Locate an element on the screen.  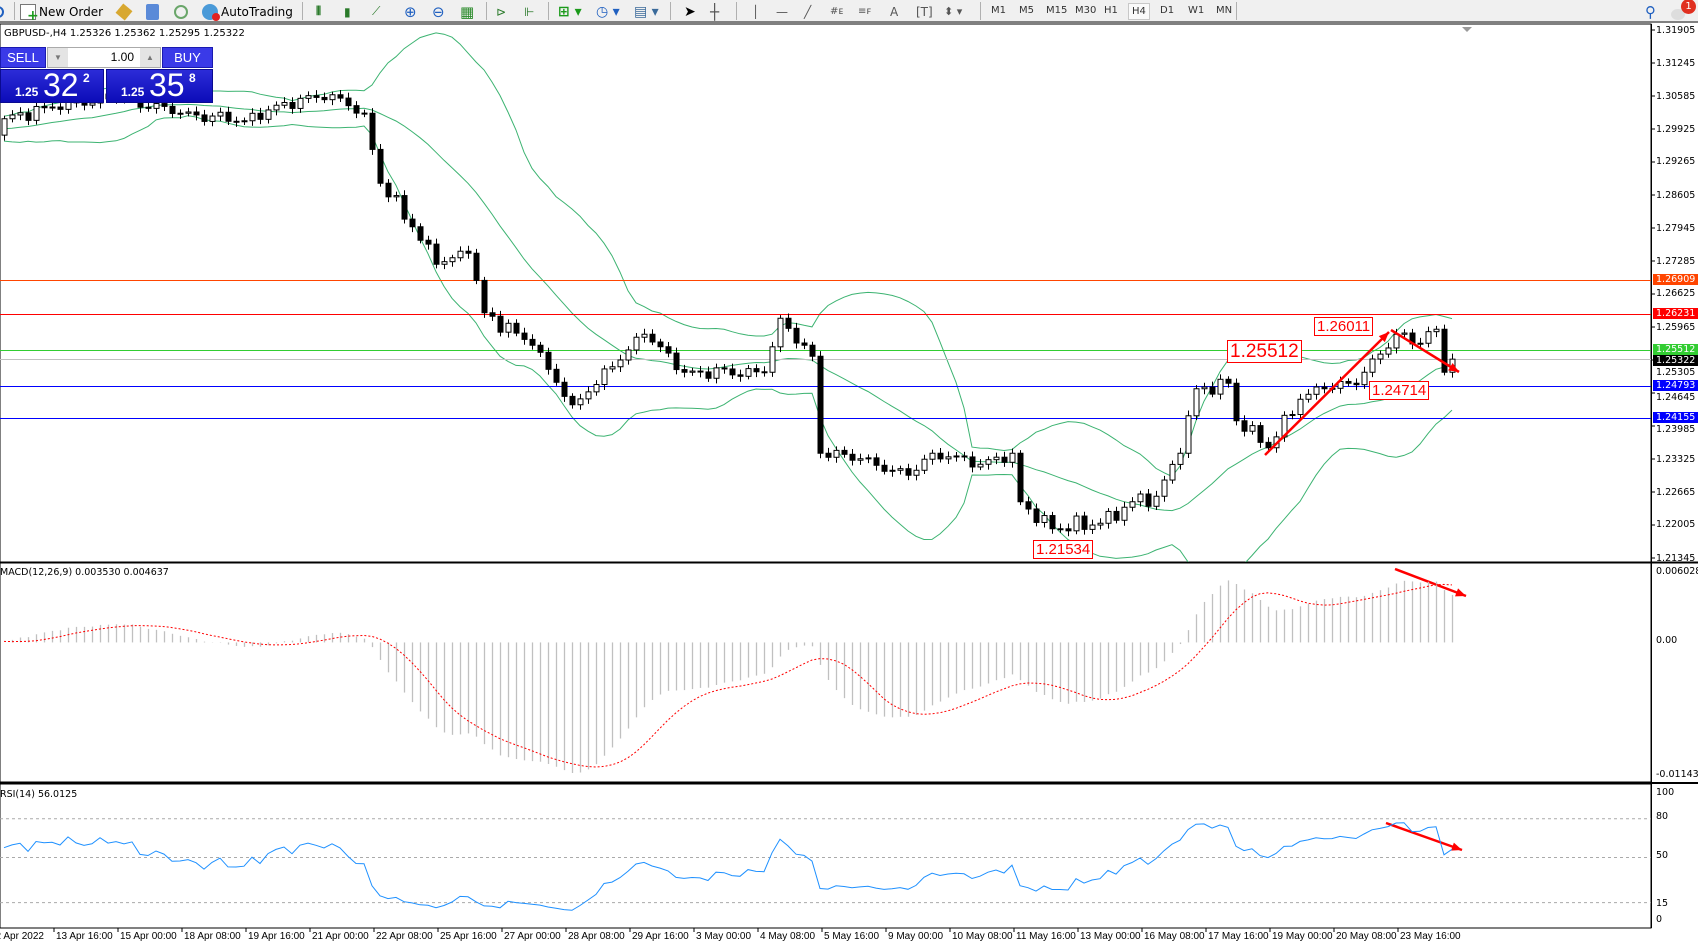
rsi-axis-label: 50 is located at coordinates (1662, 855).